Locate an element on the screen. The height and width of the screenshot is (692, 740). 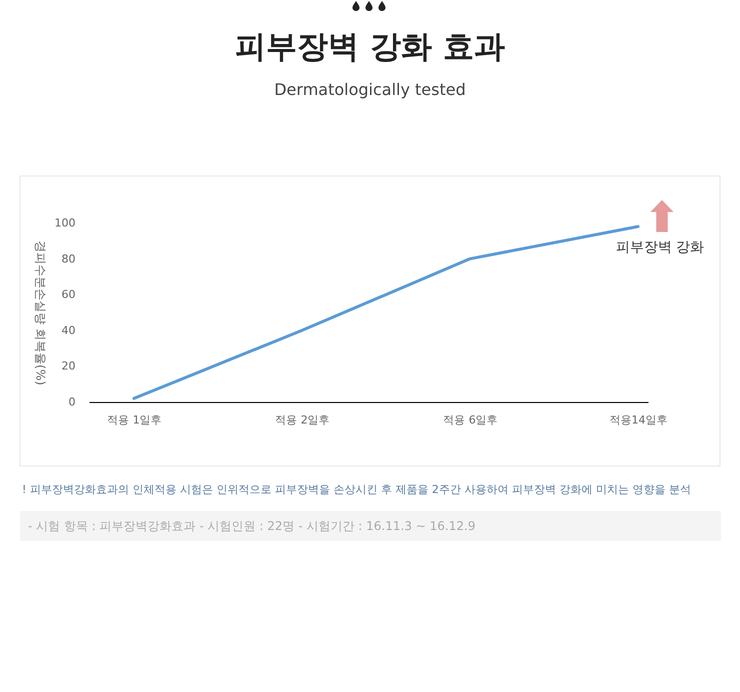
y-axis-title: 경피수분손실량 회복율(%) is located at coordinates (41, 313).